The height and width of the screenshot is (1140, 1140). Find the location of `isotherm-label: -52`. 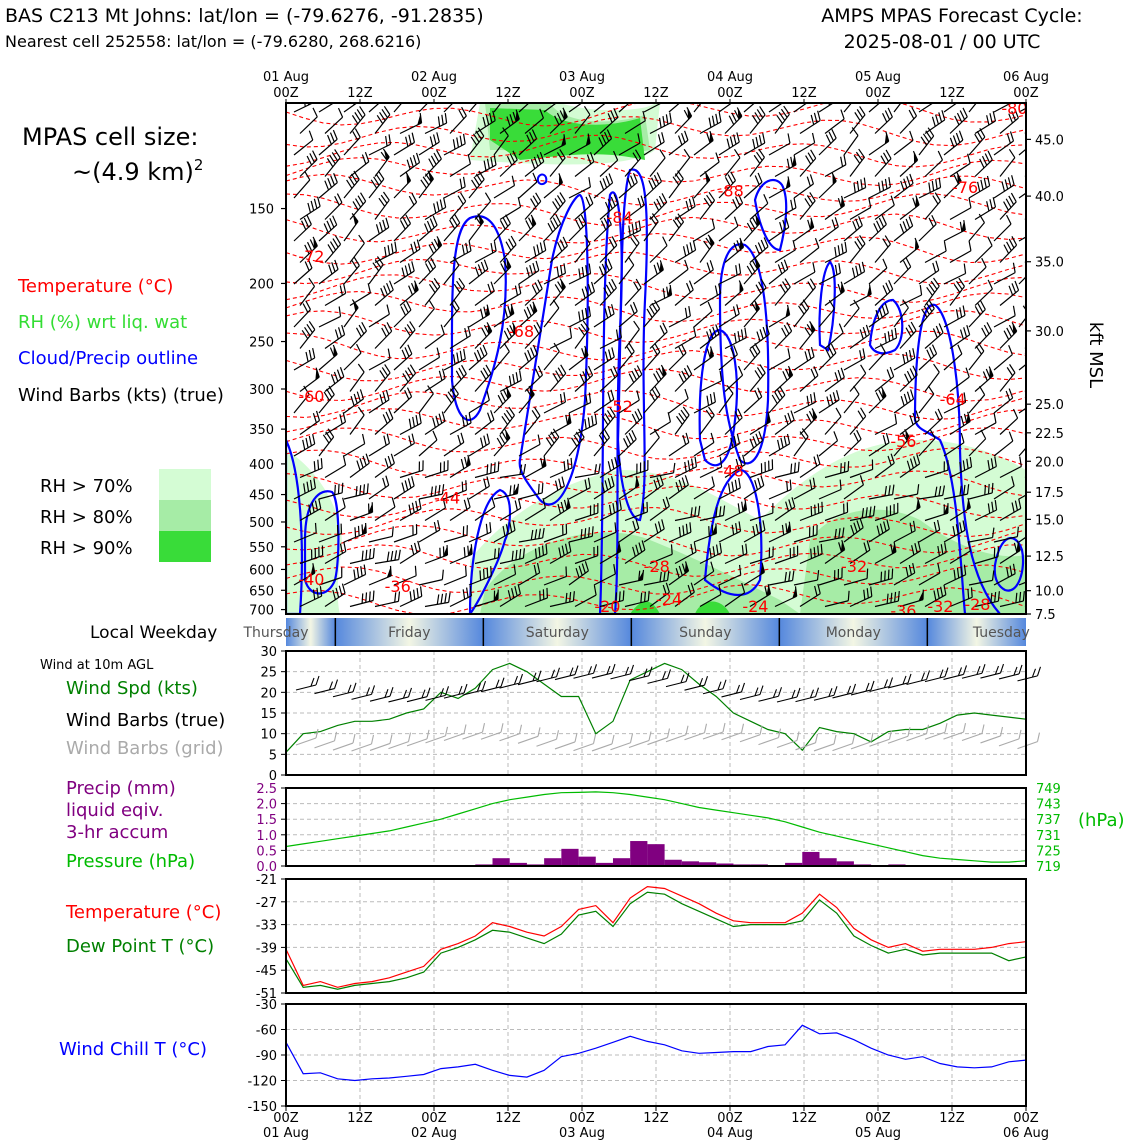

isotherm-label: -52 is located at coordinates (620, 406).